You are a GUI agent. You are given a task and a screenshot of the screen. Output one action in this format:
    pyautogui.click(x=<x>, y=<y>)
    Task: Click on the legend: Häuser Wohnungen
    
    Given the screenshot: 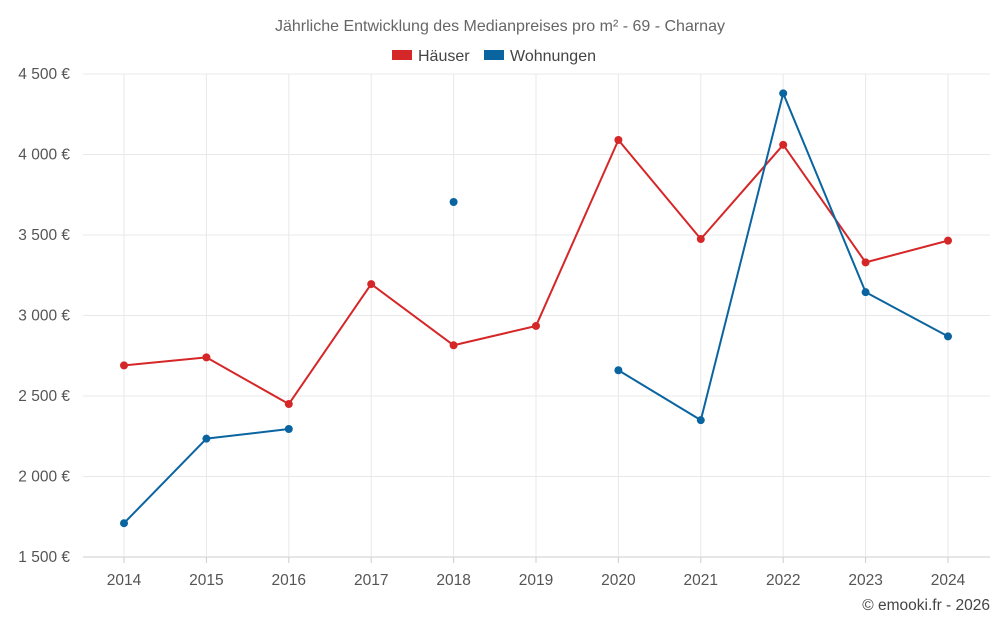 What is the action you would take?
    pyautogui.click(x=494, y=56)
    